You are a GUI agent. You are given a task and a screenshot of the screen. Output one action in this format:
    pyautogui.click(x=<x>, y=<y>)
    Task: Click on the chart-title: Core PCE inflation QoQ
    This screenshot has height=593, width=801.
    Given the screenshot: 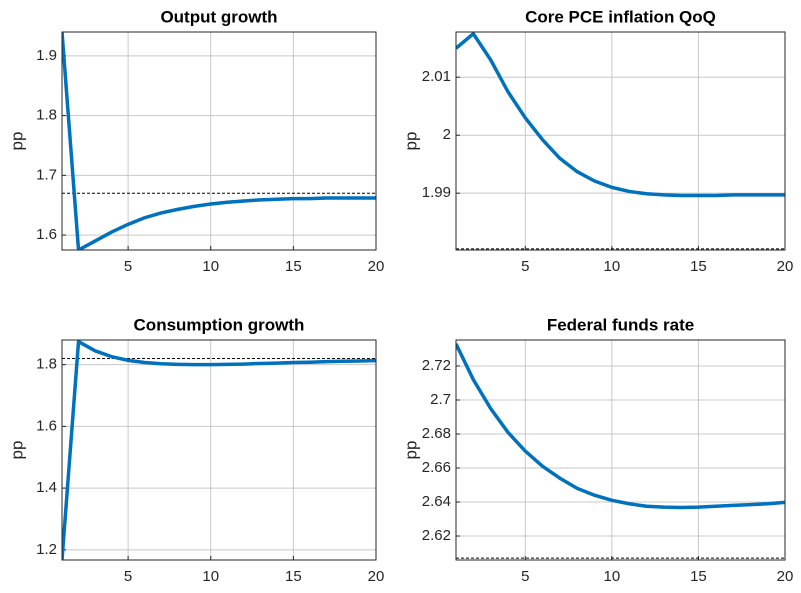 What is the action you would take?
    pyautogui.click(x=620, y=16)
    